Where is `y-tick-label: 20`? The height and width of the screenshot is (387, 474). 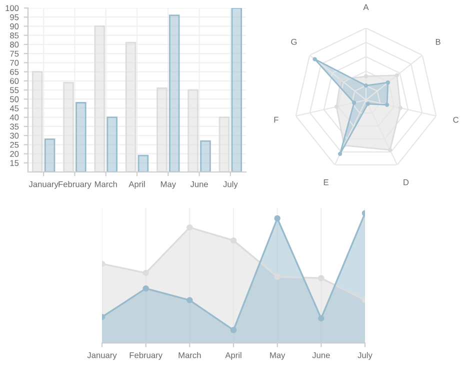
y-tick-label: 20 is located at coordinates (14, 153).